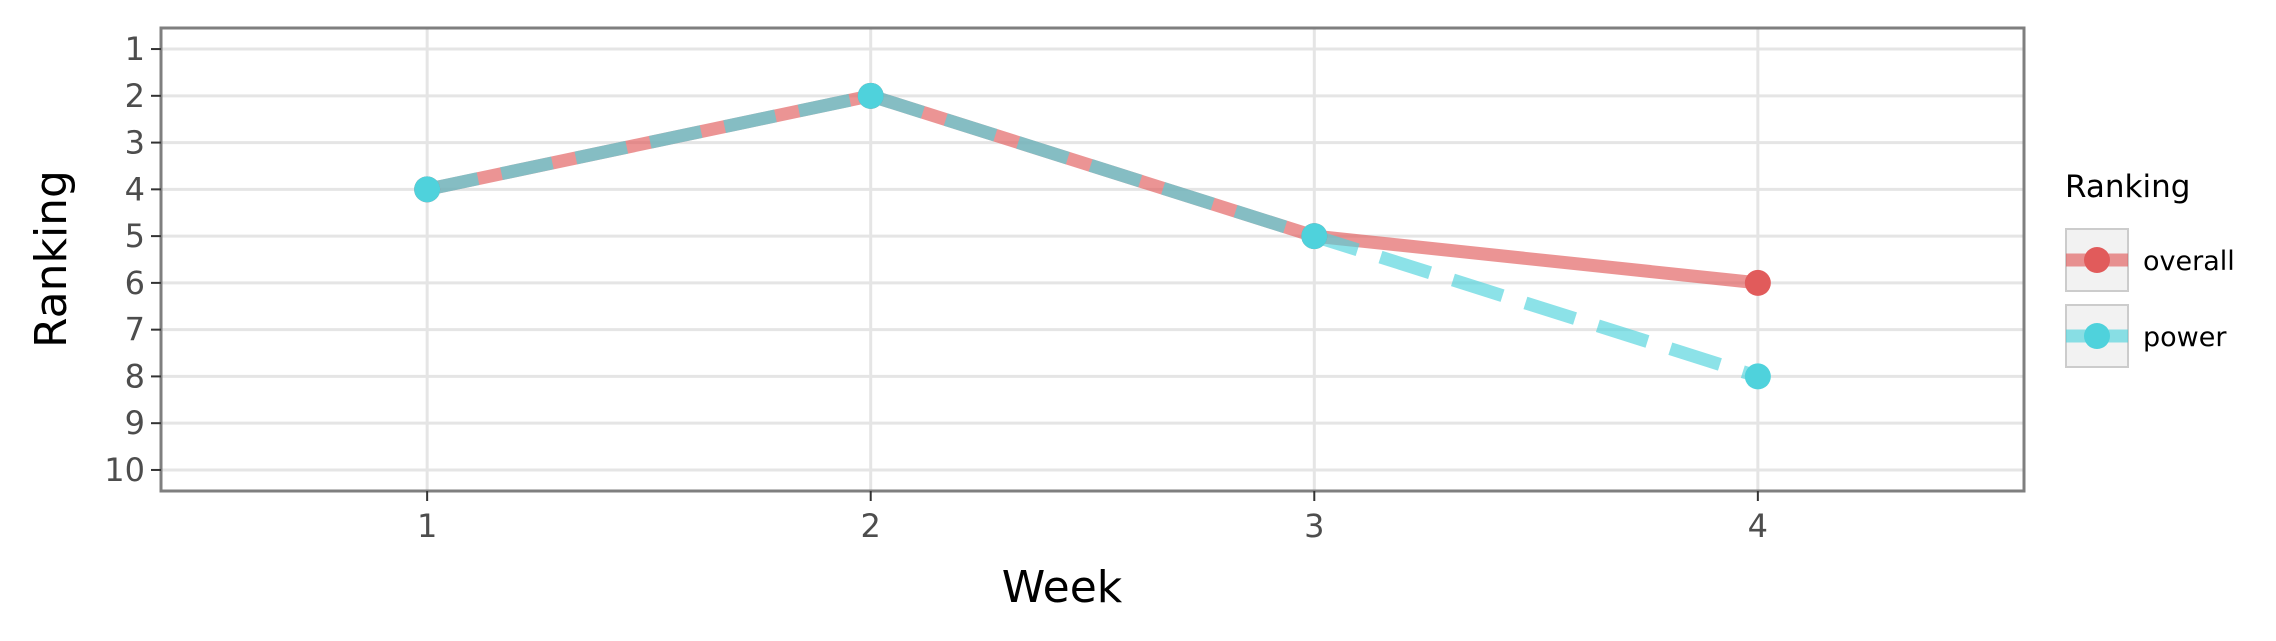  I want to click on y-tick-label: 9, so click(135, 423).